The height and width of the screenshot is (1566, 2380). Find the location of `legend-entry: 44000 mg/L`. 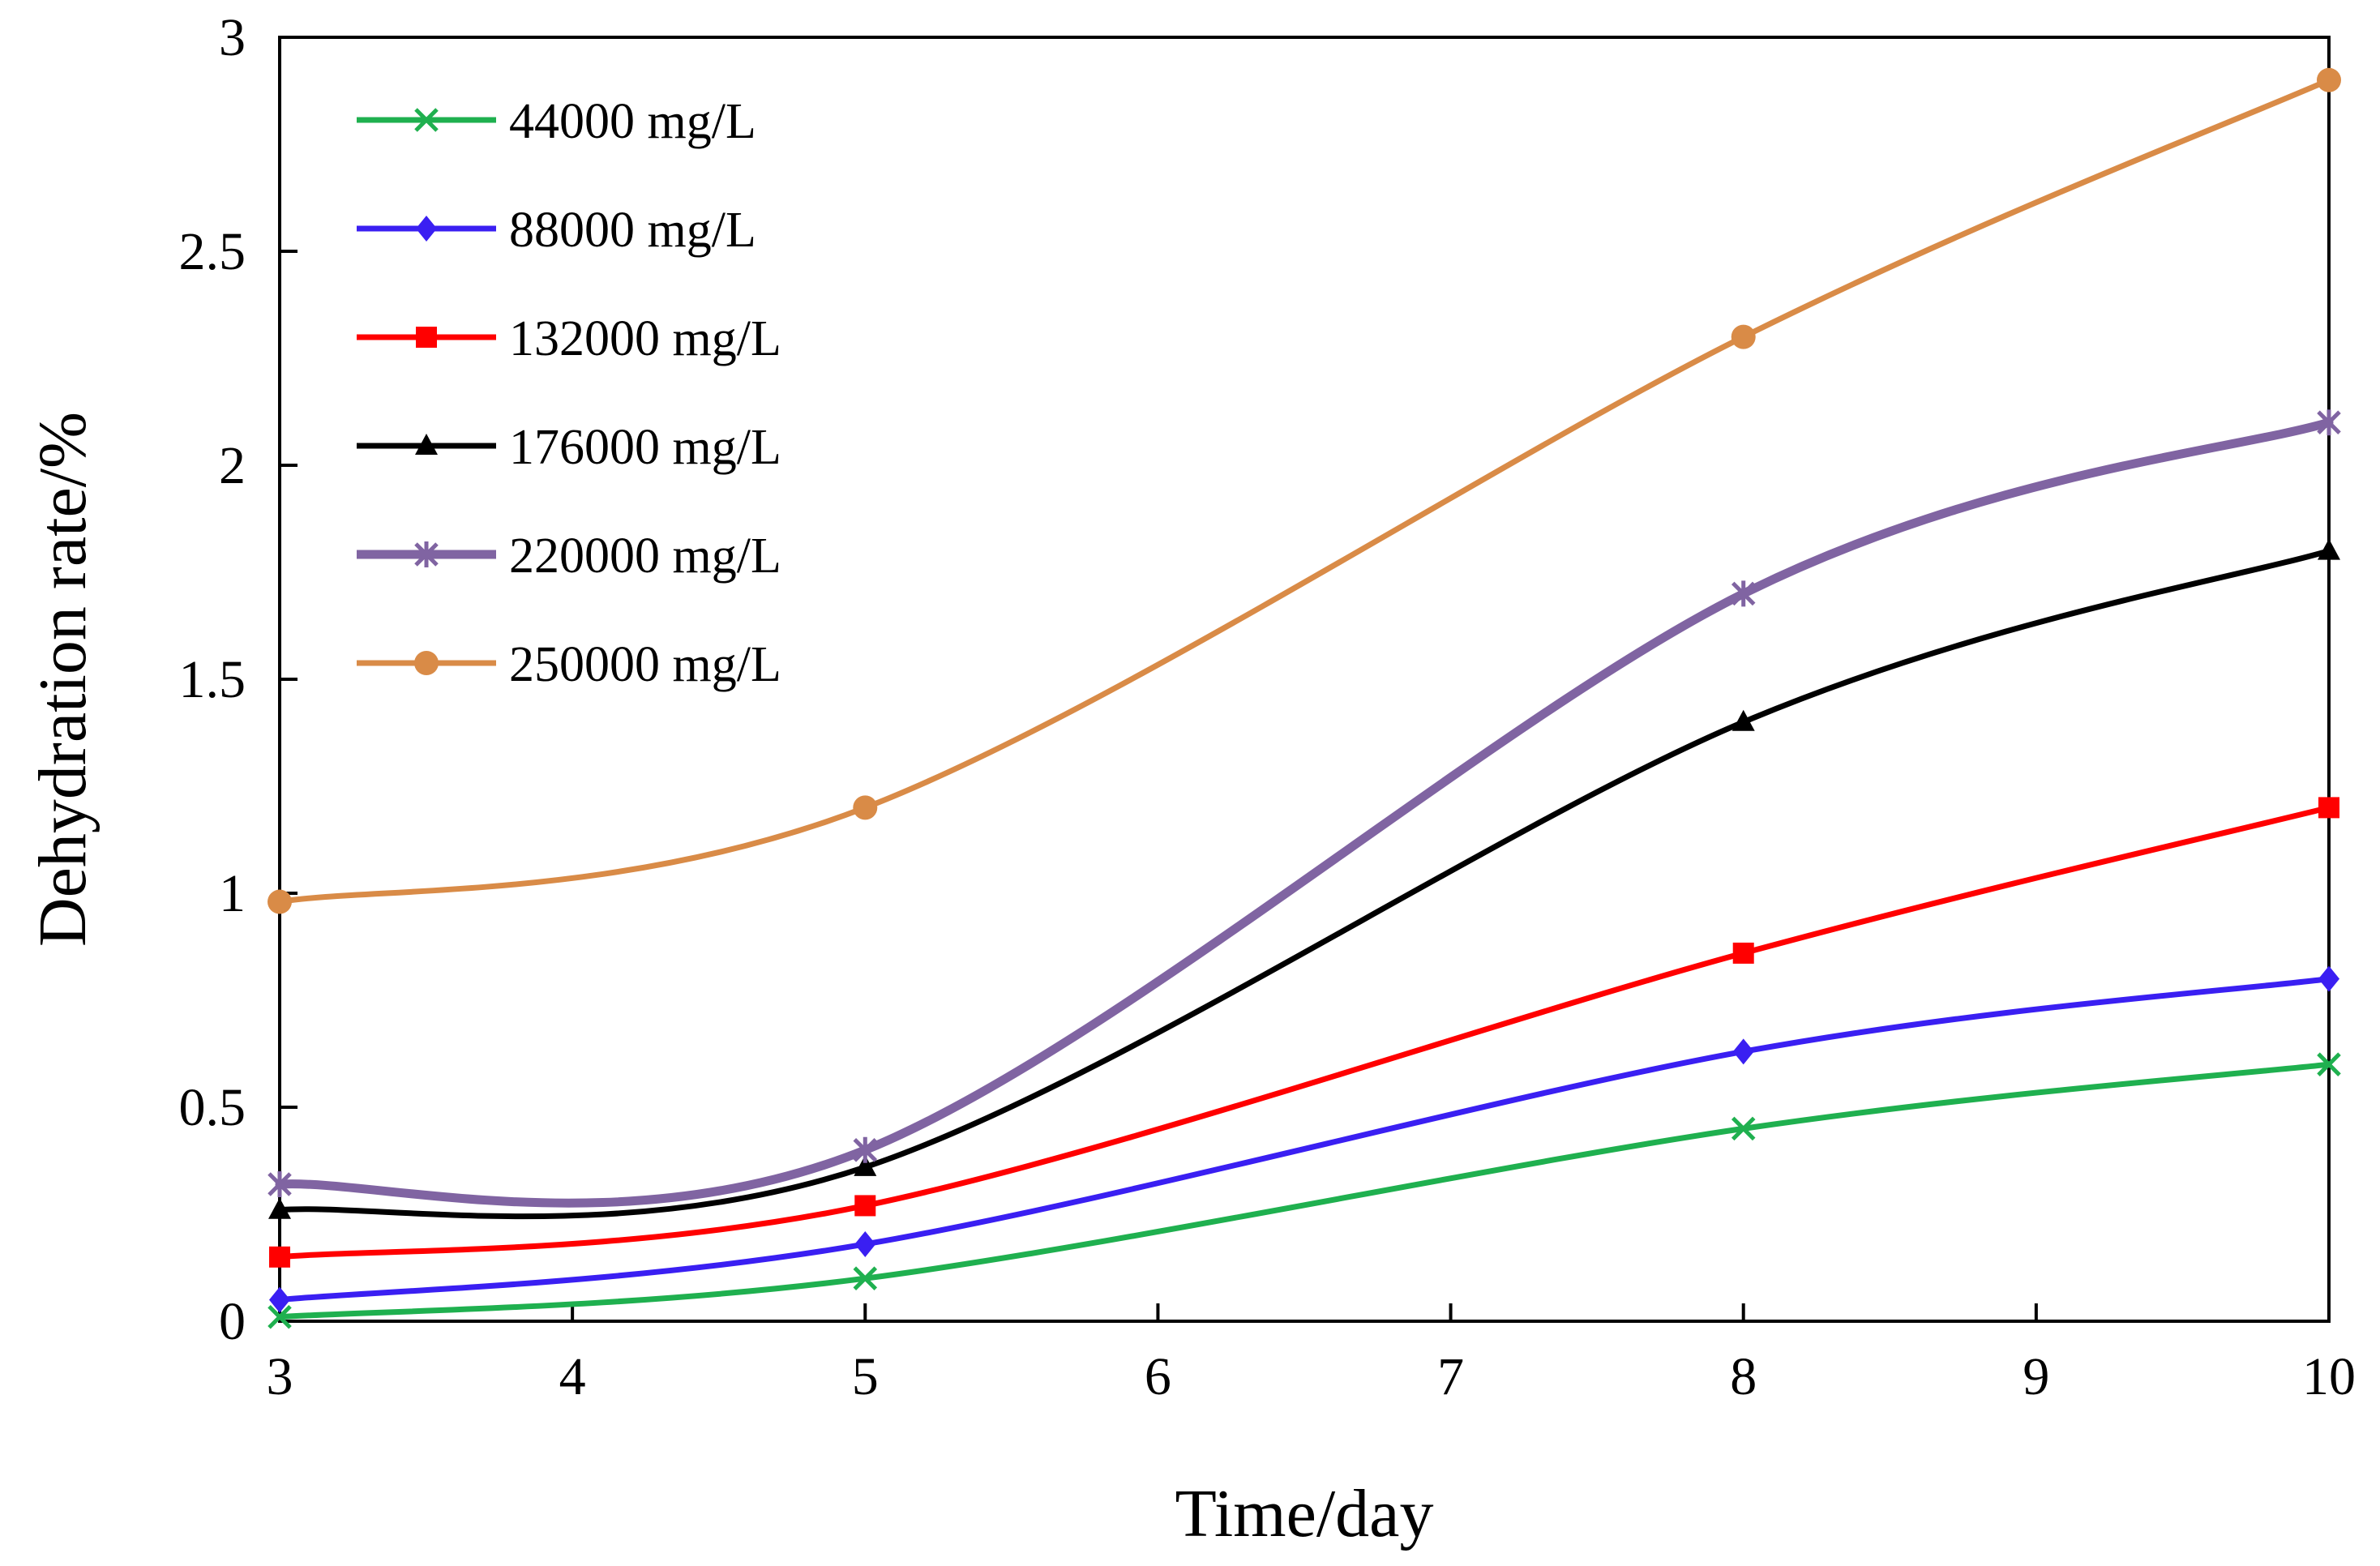

legend-entry: 44000 mg/L is located at coordinates (556, 122).